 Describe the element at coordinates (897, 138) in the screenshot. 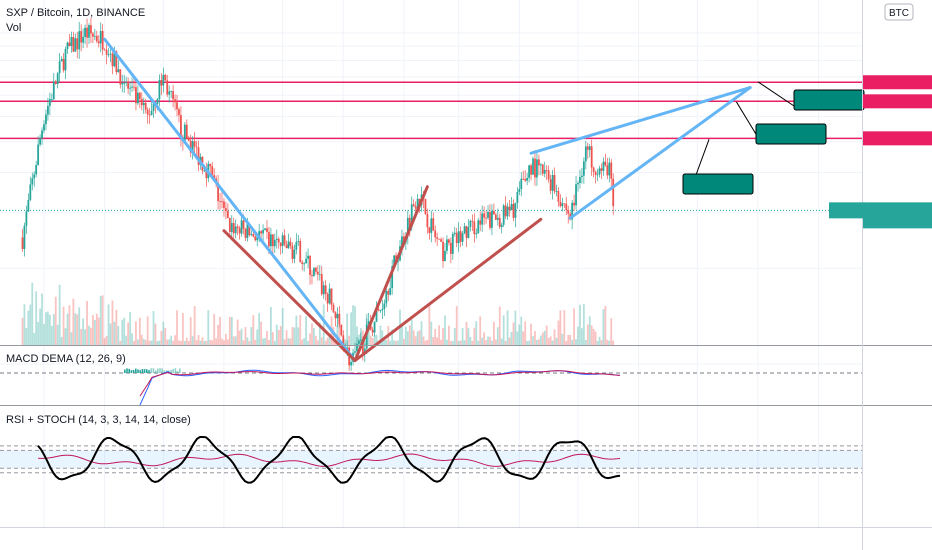

I see `level-price-tag` at that location.